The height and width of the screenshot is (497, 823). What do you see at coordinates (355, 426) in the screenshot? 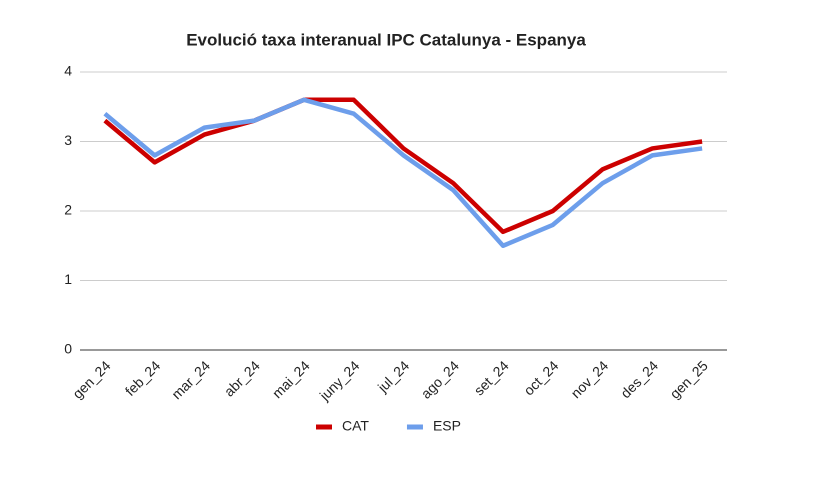
I see `legend-label: CAT` at bounding box center [355, 426].